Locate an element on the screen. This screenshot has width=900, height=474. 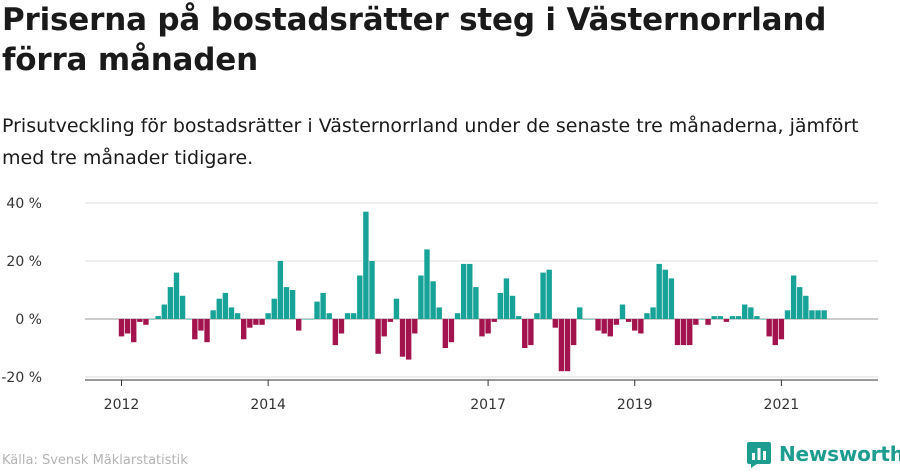
newsworthy-logo-icon is located at coordinates (759, 455).